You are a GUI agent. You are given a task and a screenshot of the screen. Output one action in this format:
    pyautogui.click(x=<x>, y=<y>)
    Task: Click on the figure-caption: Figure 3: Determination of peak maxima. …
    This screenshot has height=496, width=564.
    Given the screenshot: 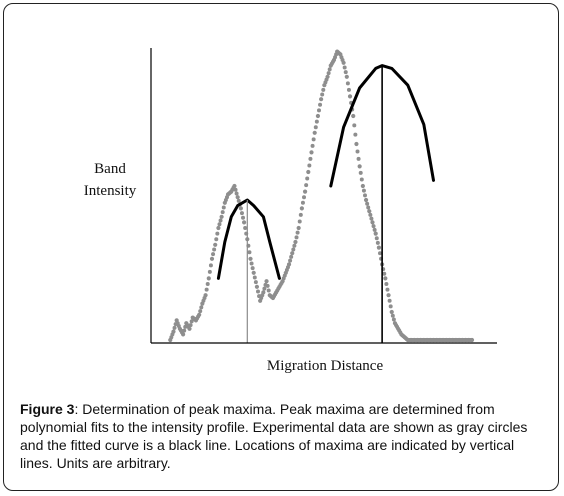 What is the action you would take?
    pyautogui.click(x=283, y=436)
    